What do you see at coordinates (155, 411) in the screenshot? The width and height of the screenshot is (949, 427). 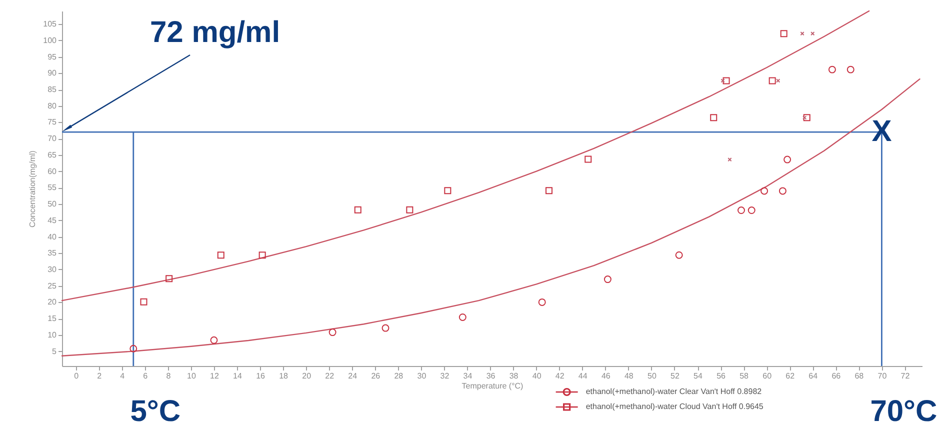 I see `ref-line-label: 5°C` at bounding box center [155, 411].